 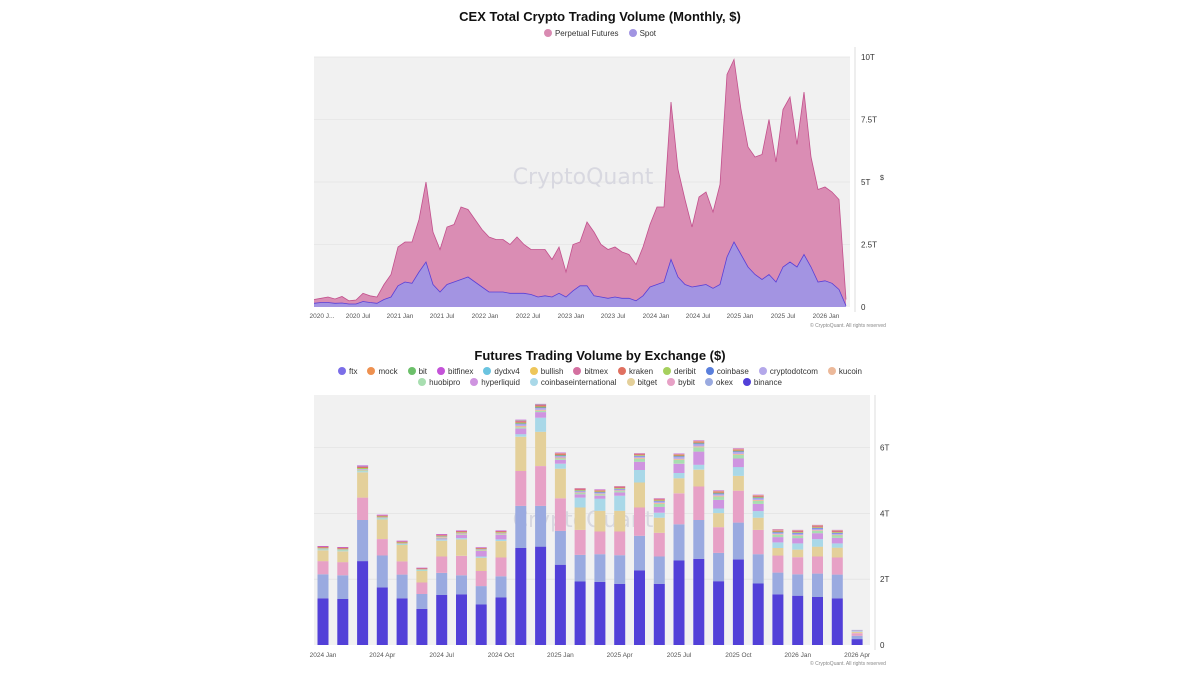 I want to click on bar-binance-2025-apr, so click(x=620, y=614).